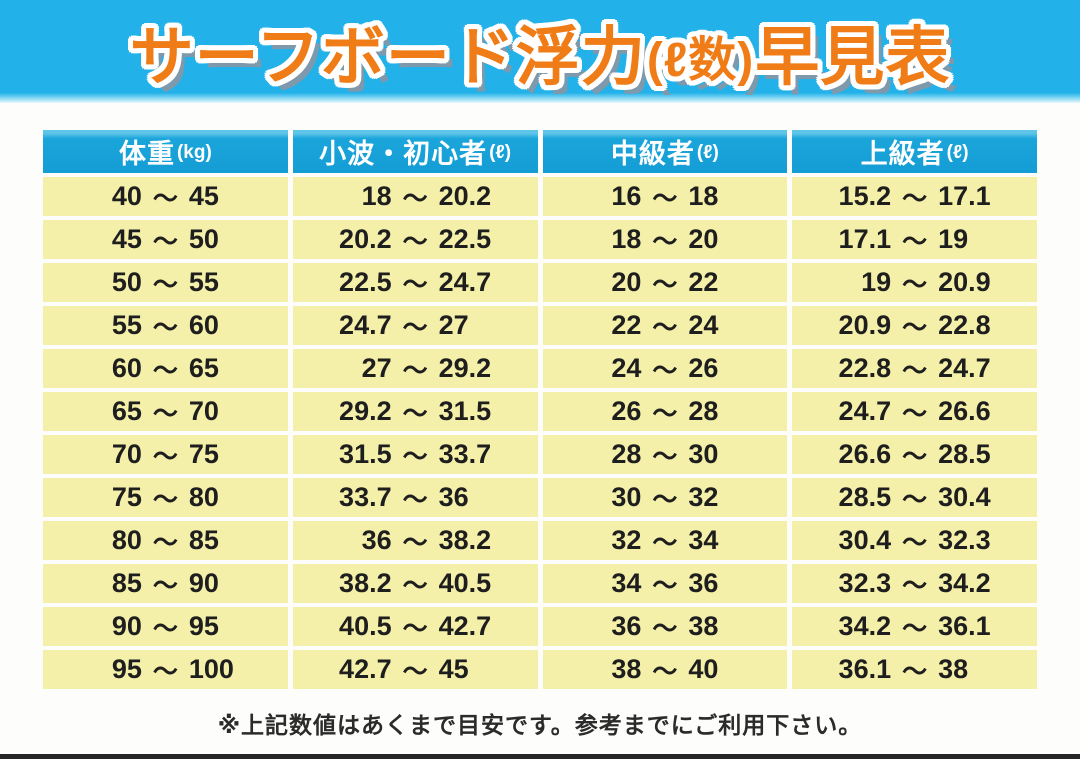 Image resolution: width=1080 pixels, height=759 pixels. What do you see at coordinates (126, 368) in the screenshot?
I see `range-low: 60` at bounding box center [126, 368].